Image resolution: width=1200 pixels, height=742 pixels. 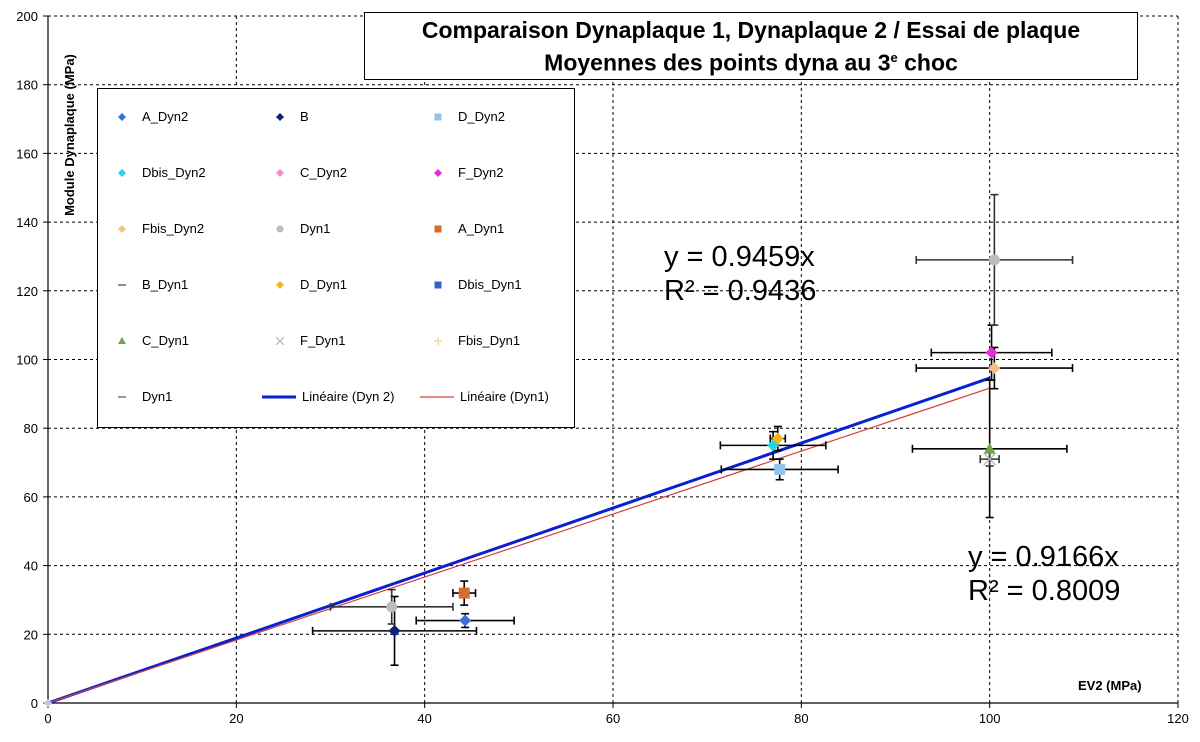 I want to click on legend-label: A_Dyn2, so click(x=165, y=116).